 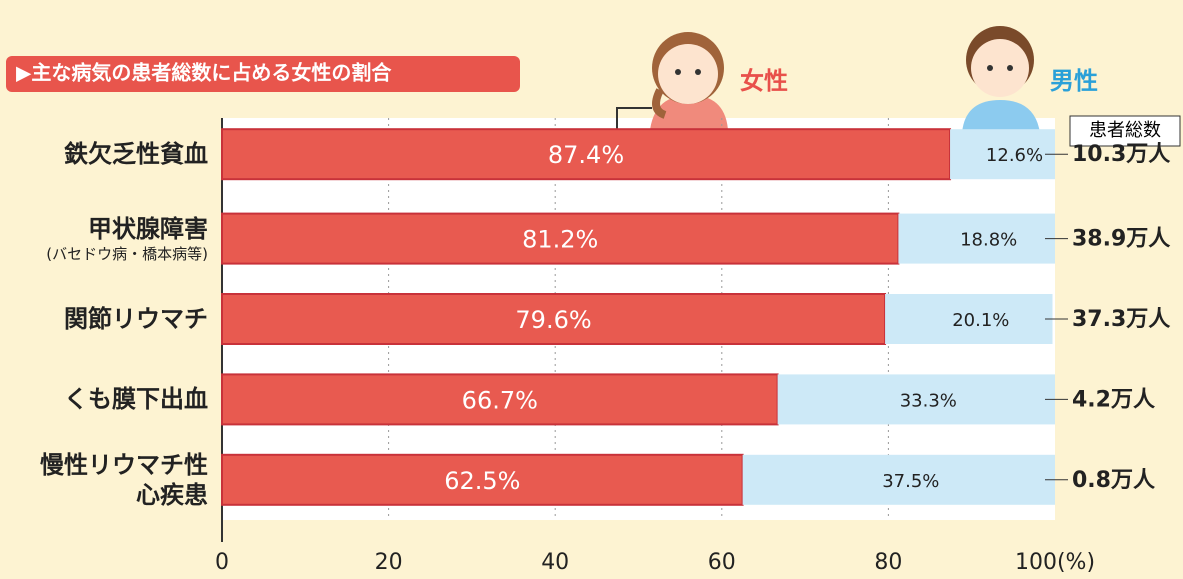 I want to click on total-label: 4.2万人, so click(x=1113, y=399).